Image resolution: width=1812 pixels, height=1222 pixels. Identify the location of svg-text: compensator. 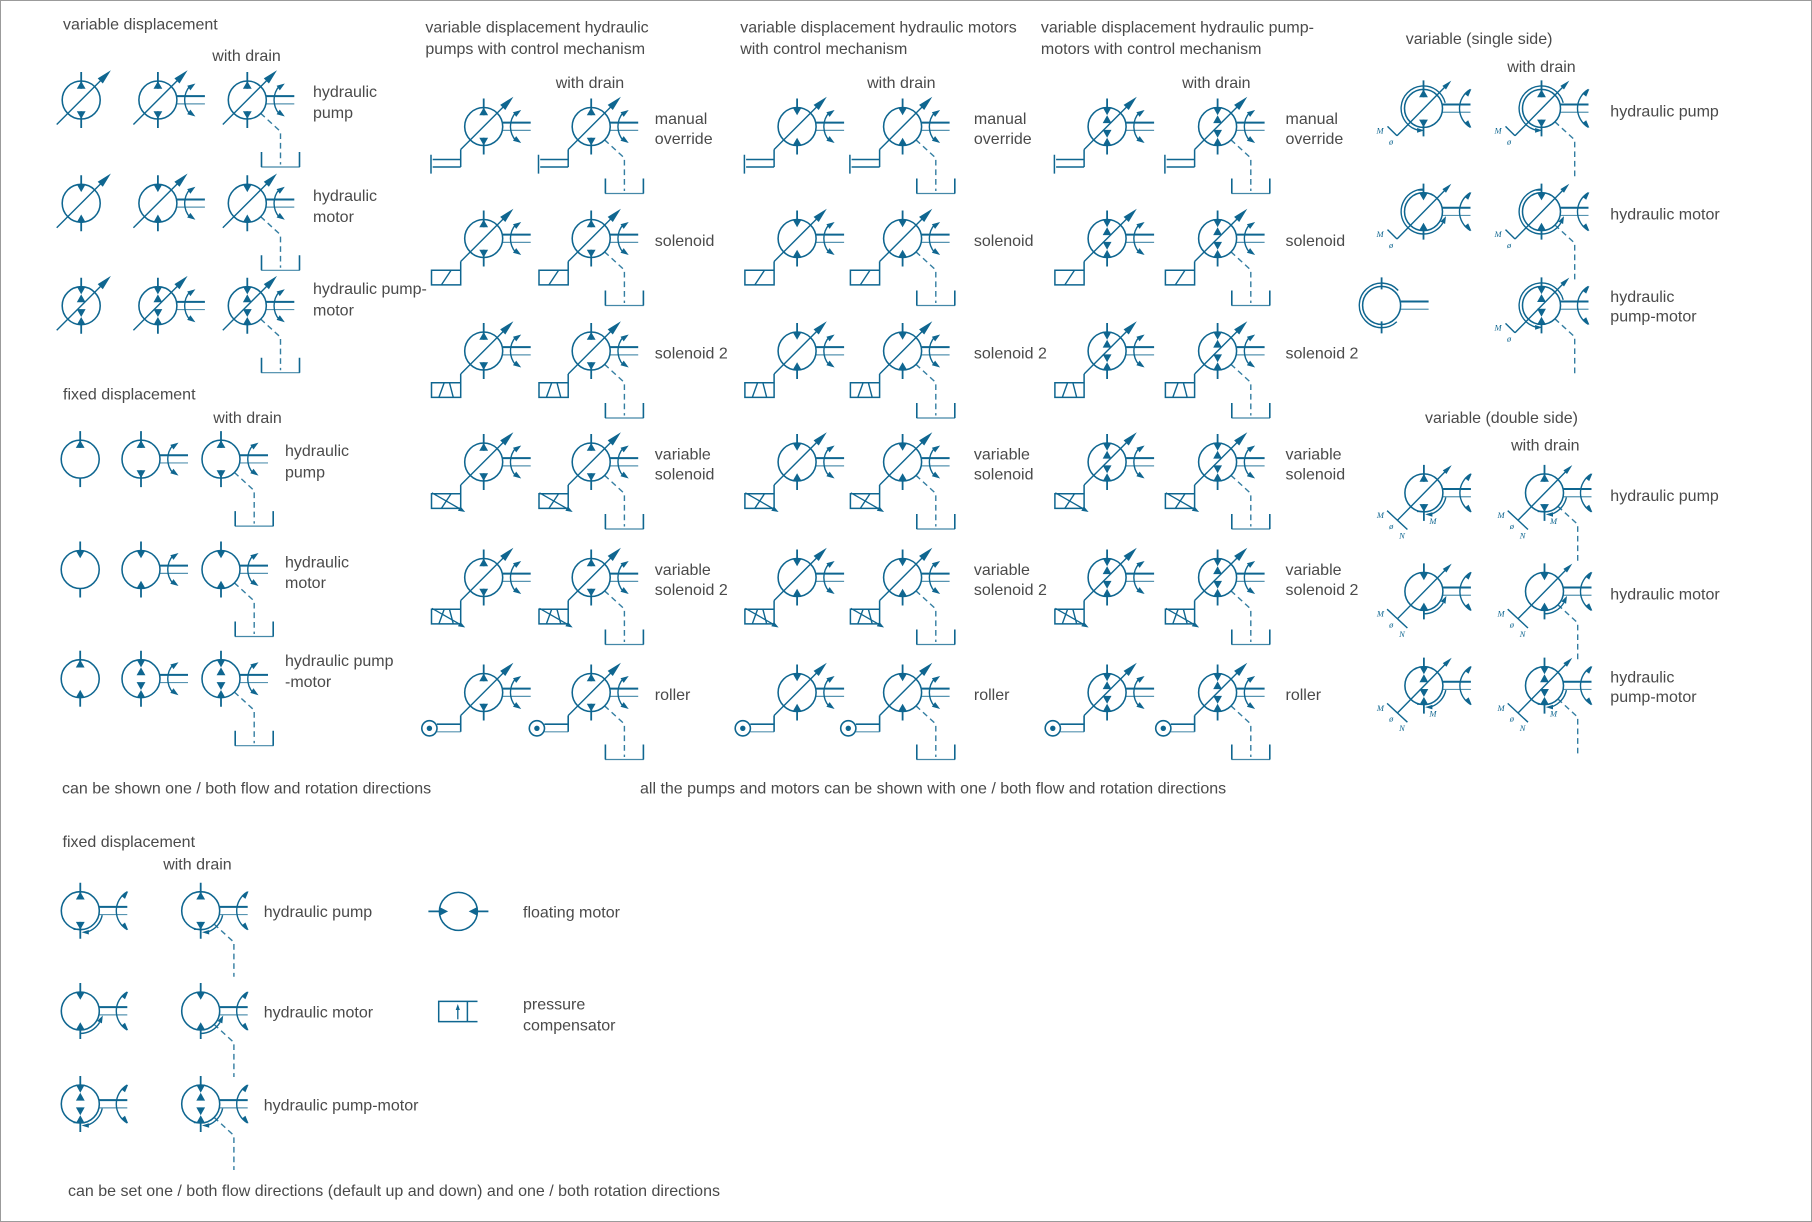
(569, 1026).